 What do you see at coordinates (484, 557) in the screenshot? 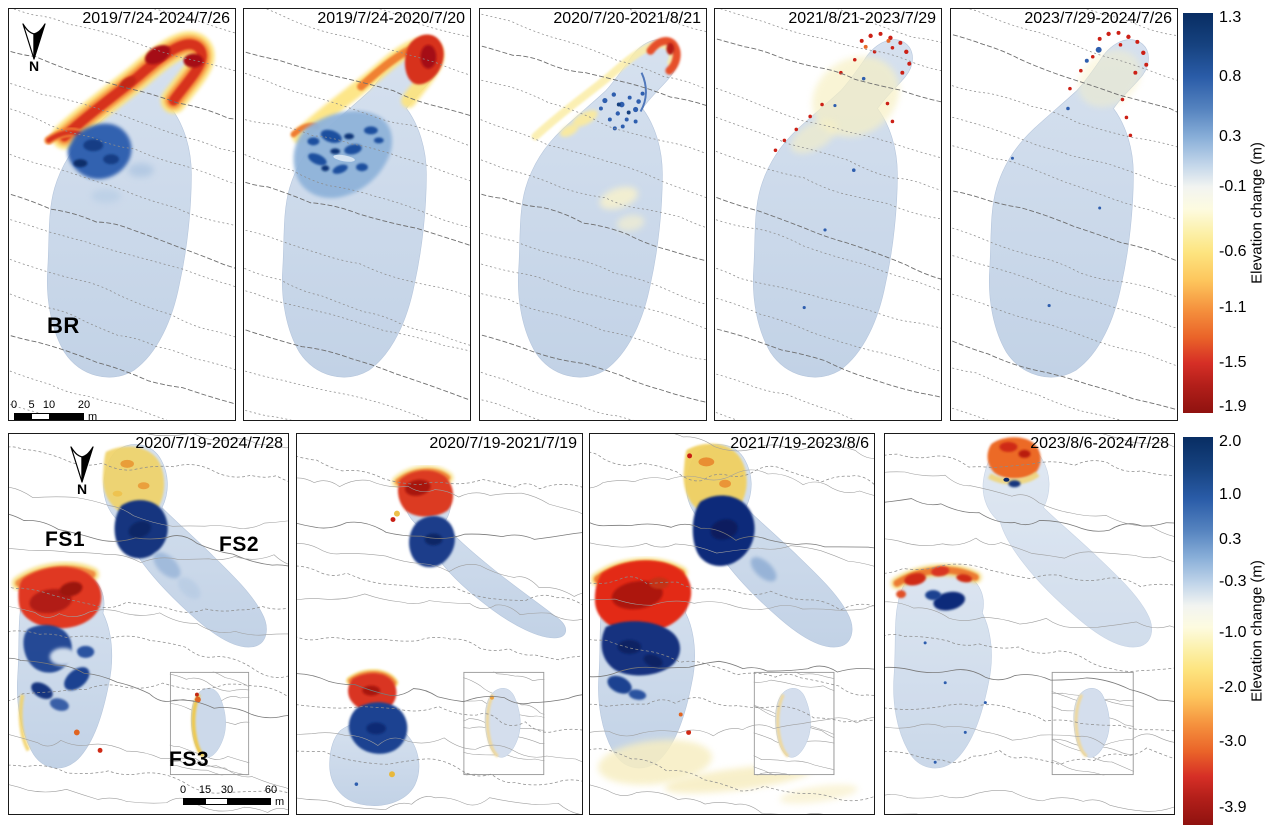
I see `fs2-glacier-body` at bounding box center [484, 557].